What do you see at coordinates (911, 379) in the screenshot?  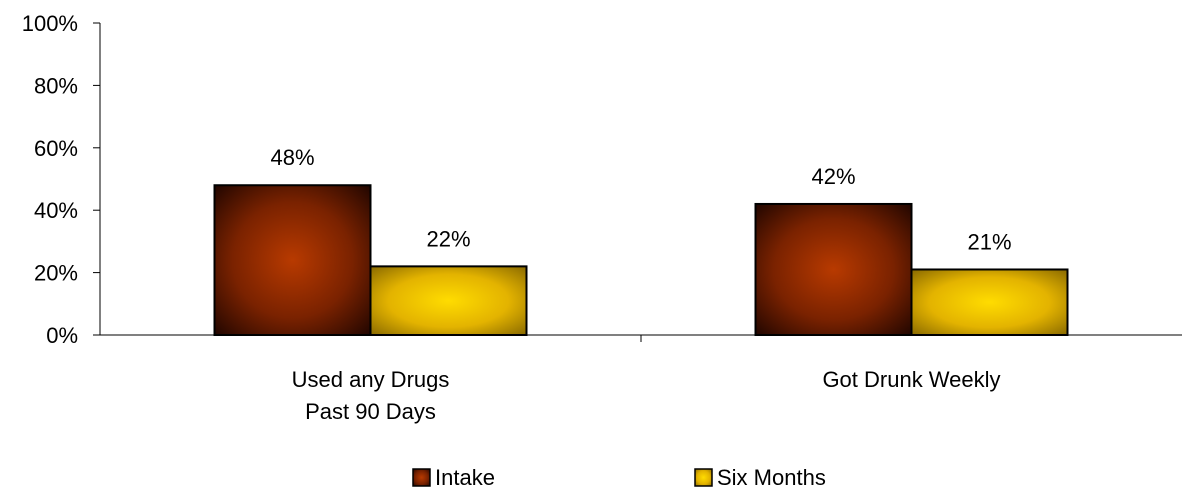 I see `category-label: Got Drunk Weekly` at bounding box center [911, 379].